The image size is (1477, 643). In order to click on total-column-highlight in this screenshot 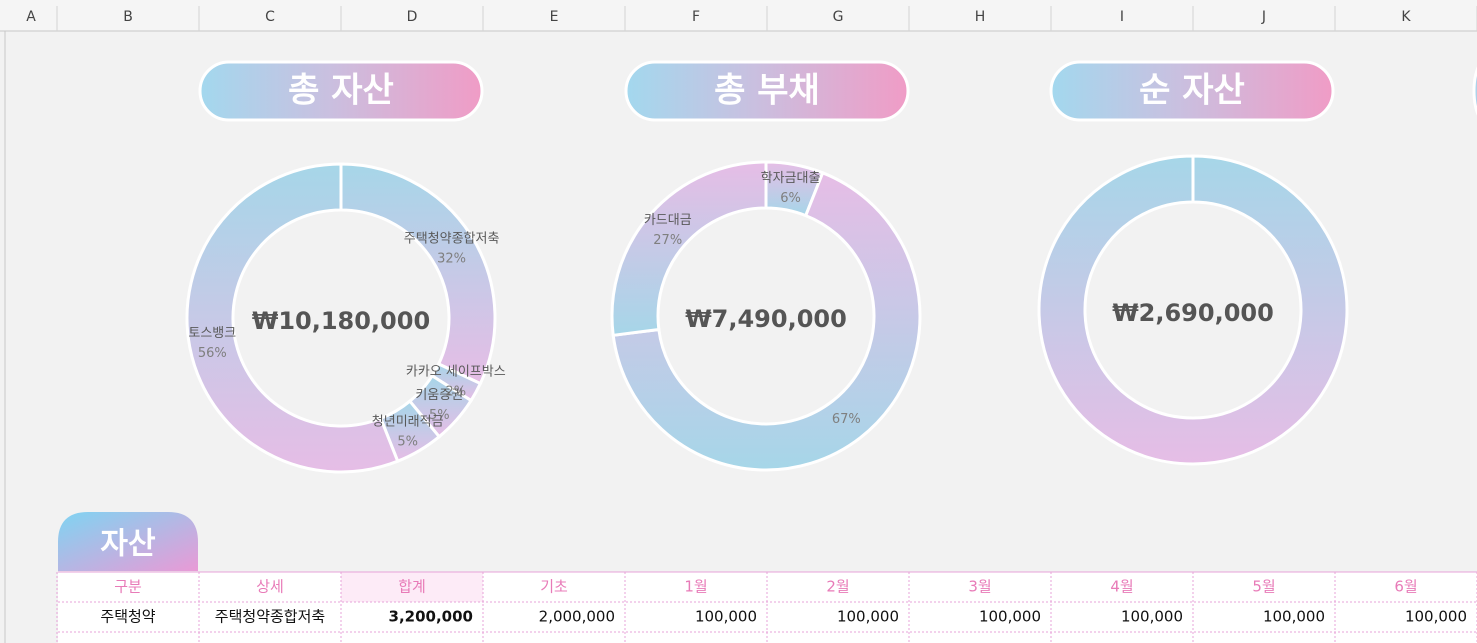, I will do `click(412, 587)`.